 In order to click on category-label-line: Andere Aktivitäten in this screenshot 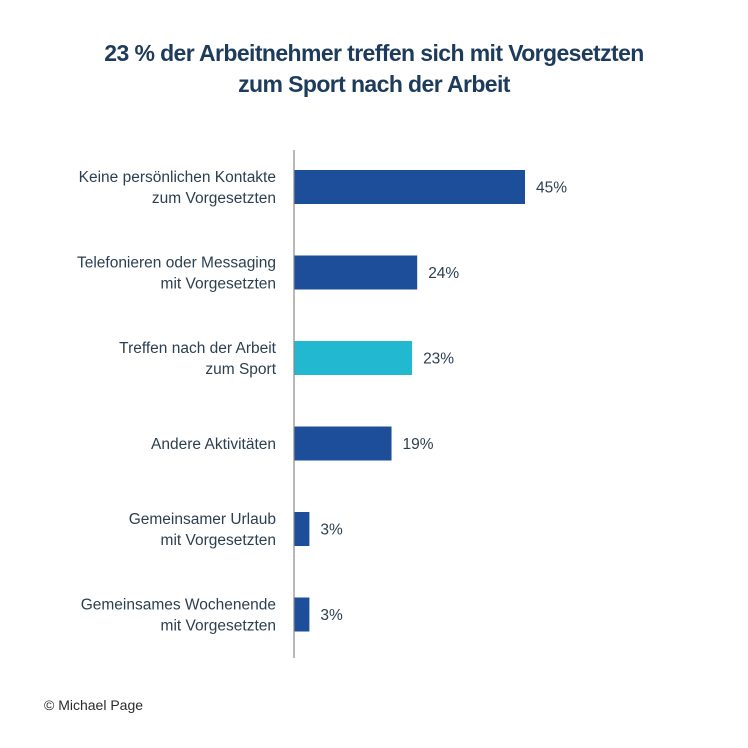, I will do `click(213, 444)`.